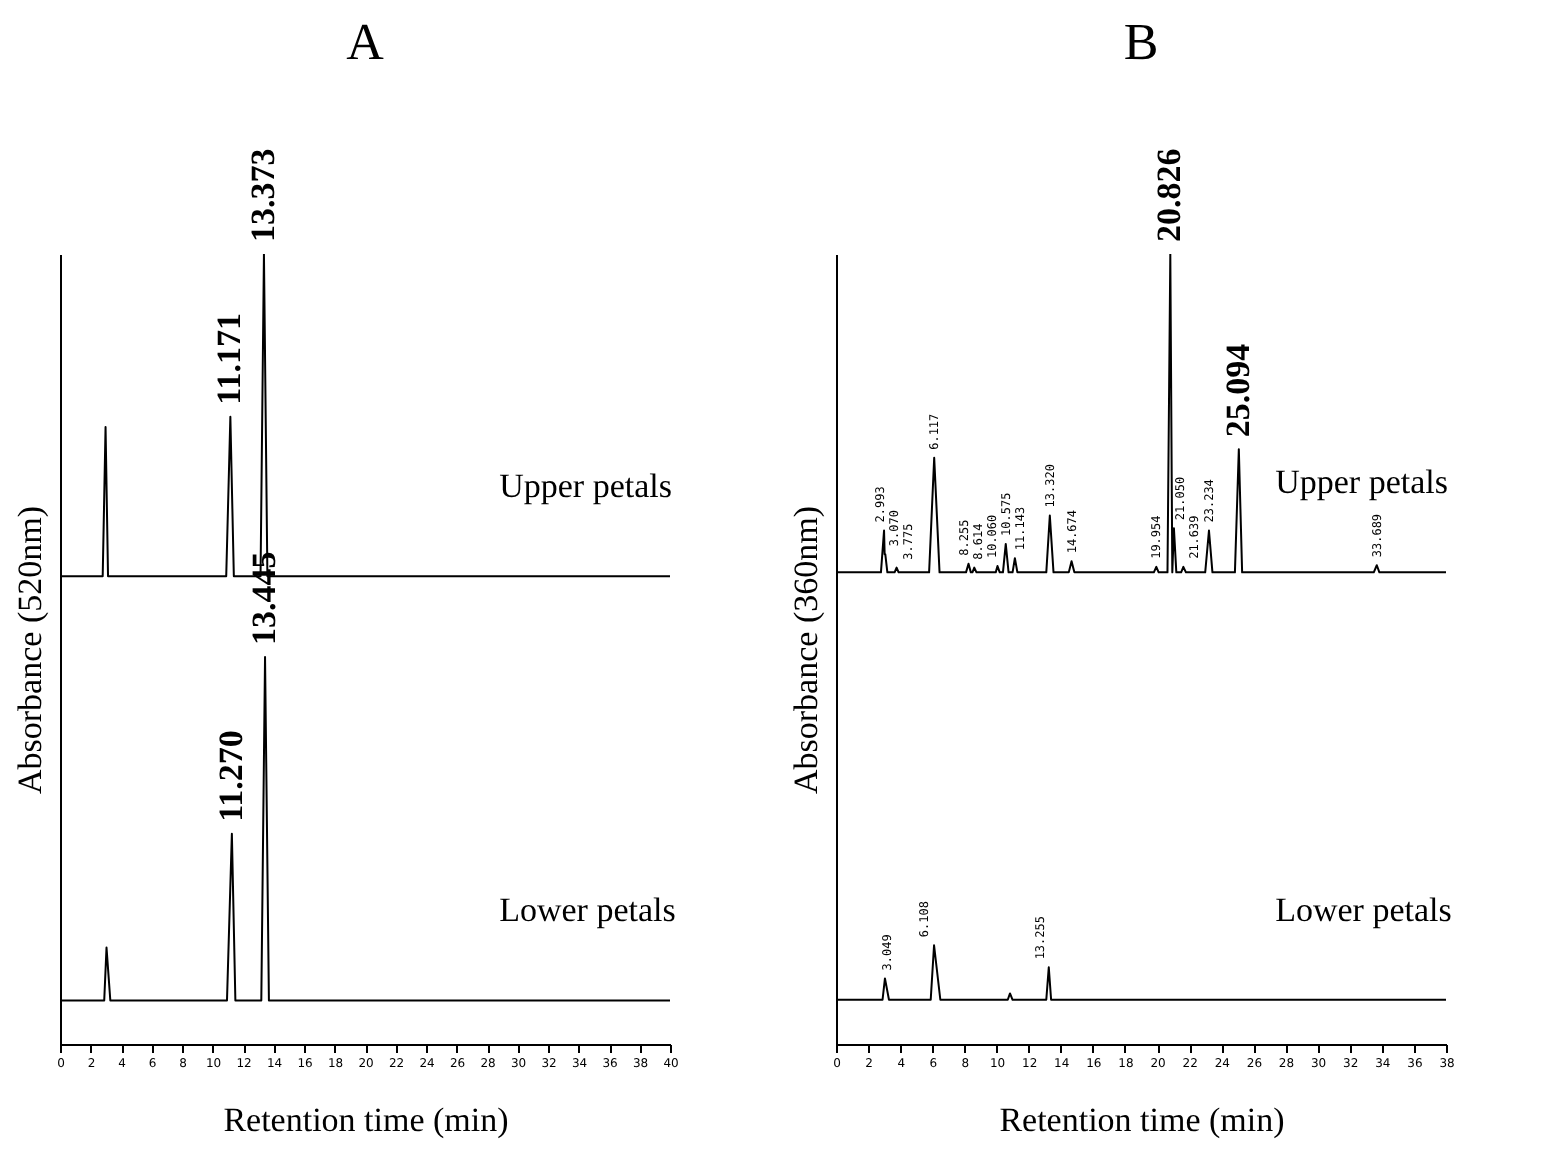 The height and width of the screenshot is (1152, 1560). Describe the element at coordinates (1361, 482) in the screenshot. I see `series-label: Upper petals` at that location.